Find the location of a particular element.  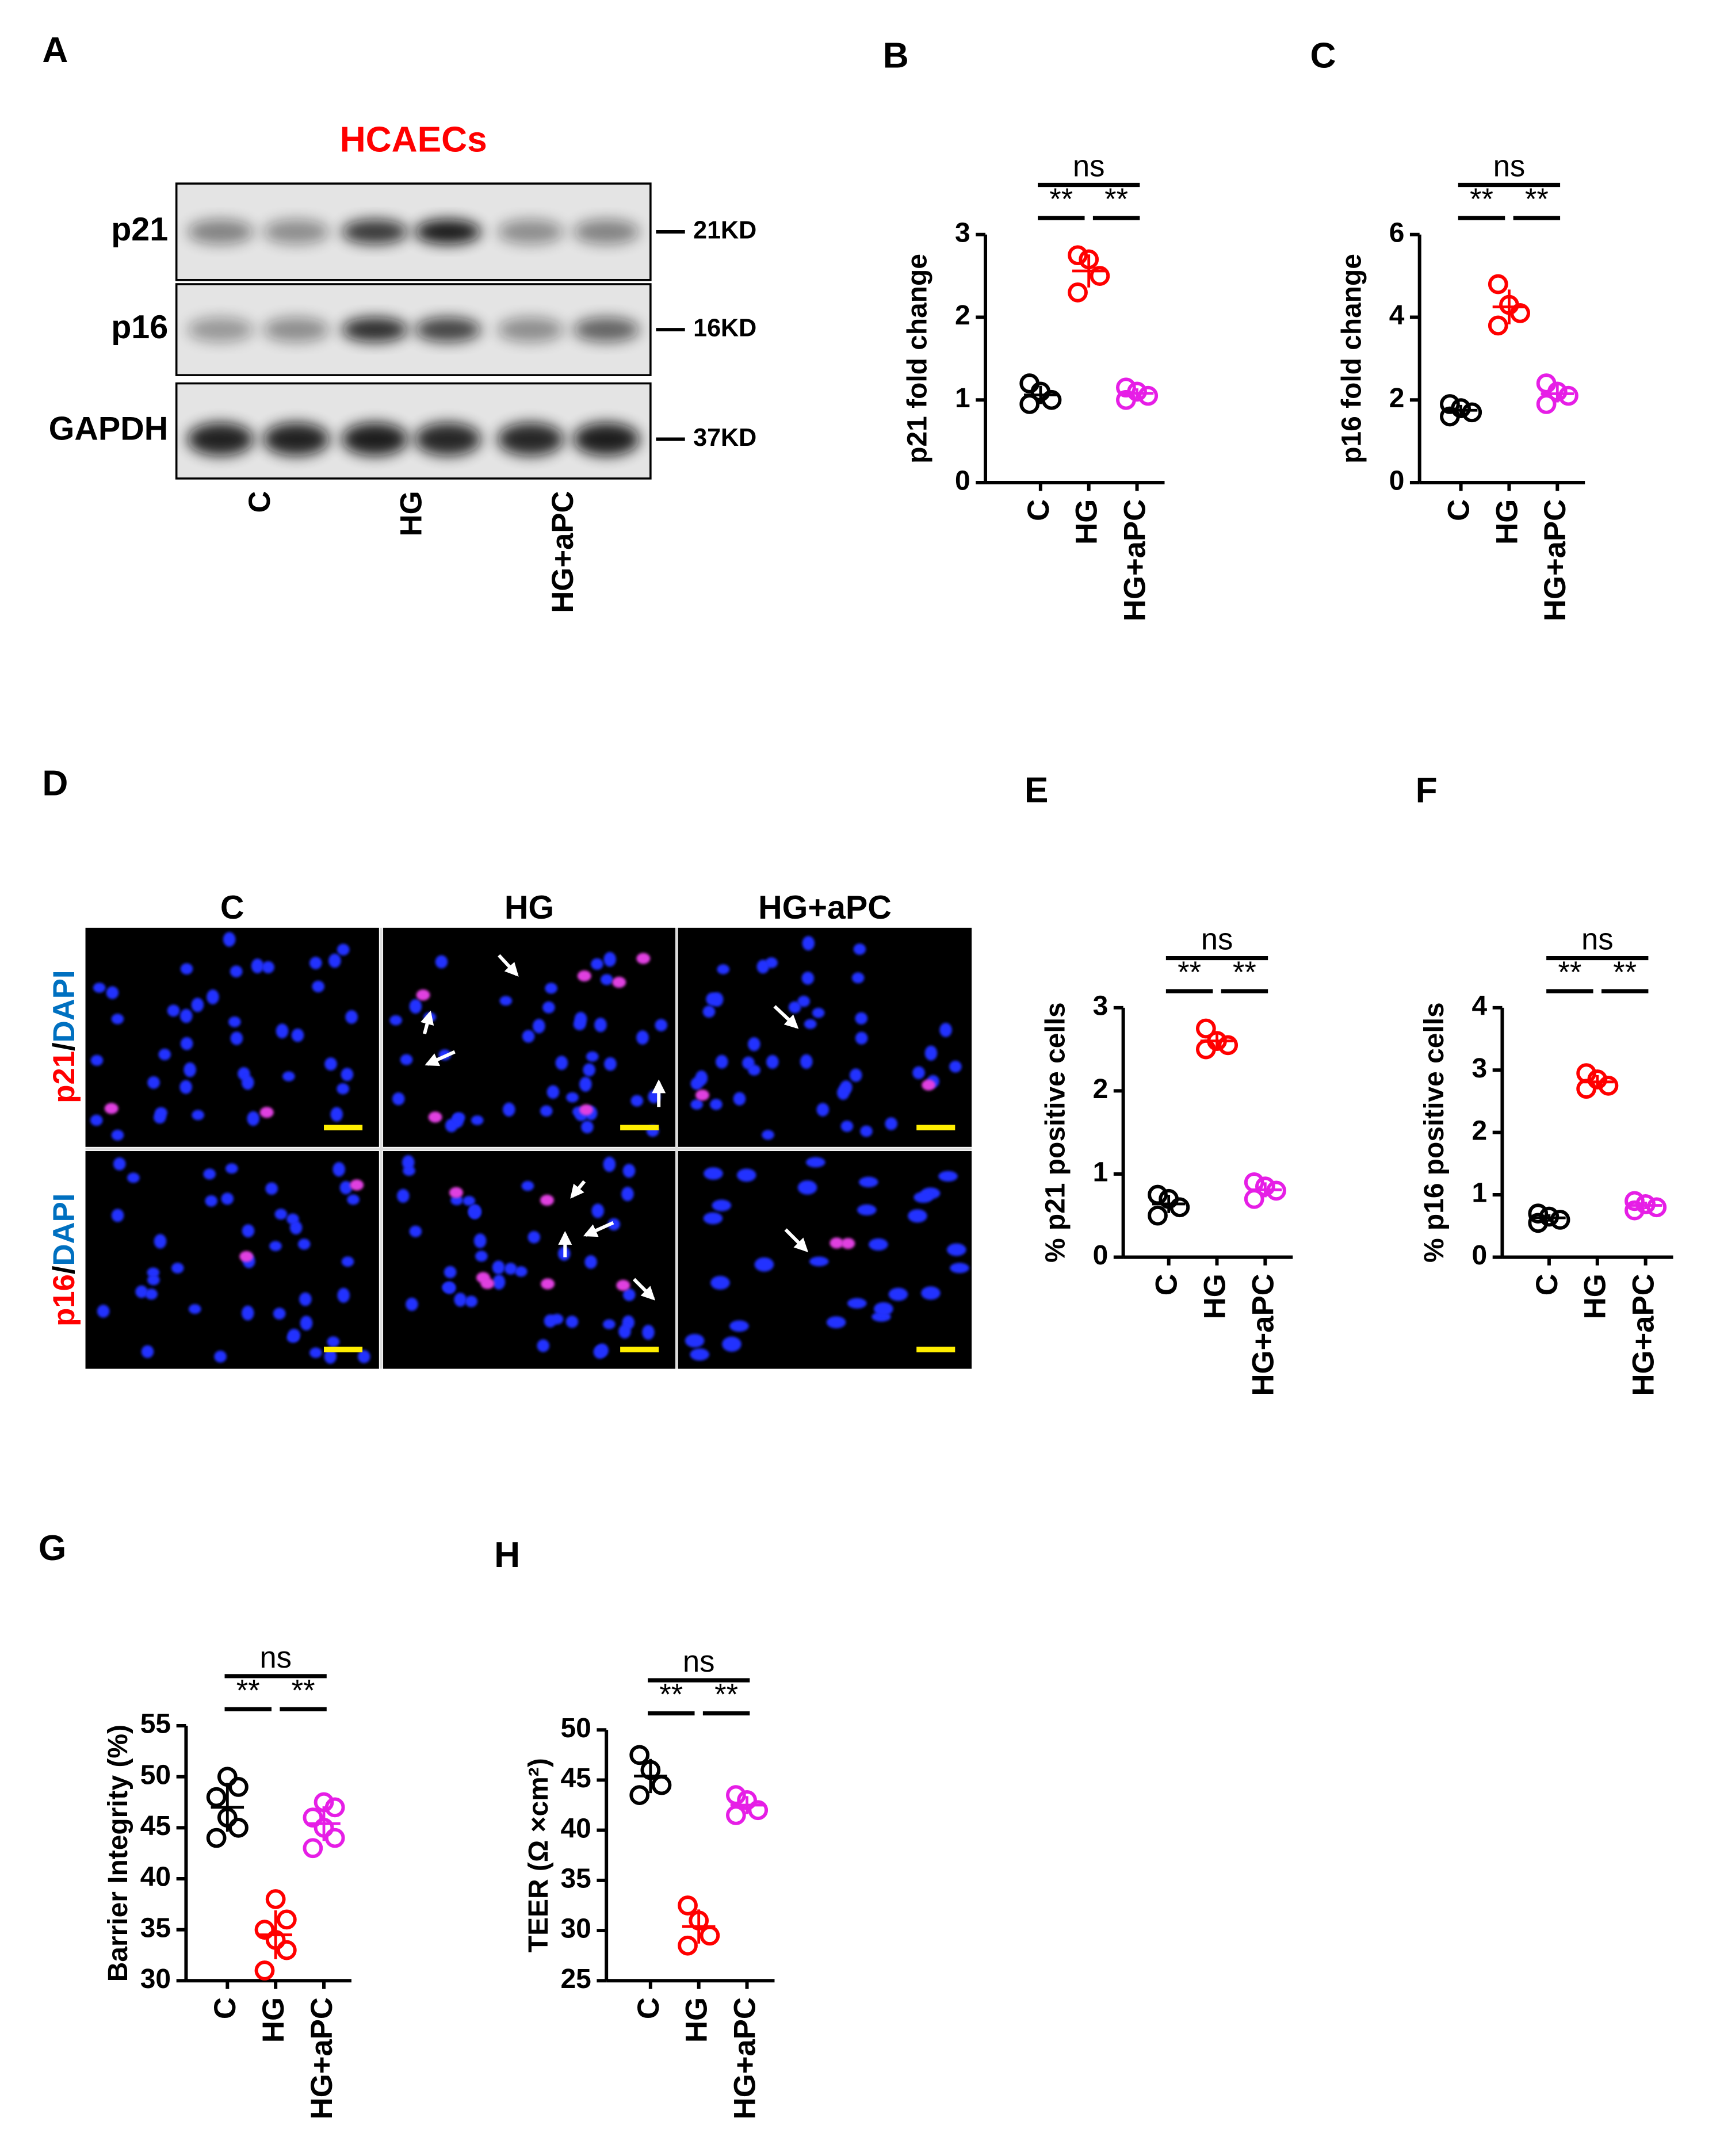

y-tick-label: 30 is located at coordinates (576, 1929).